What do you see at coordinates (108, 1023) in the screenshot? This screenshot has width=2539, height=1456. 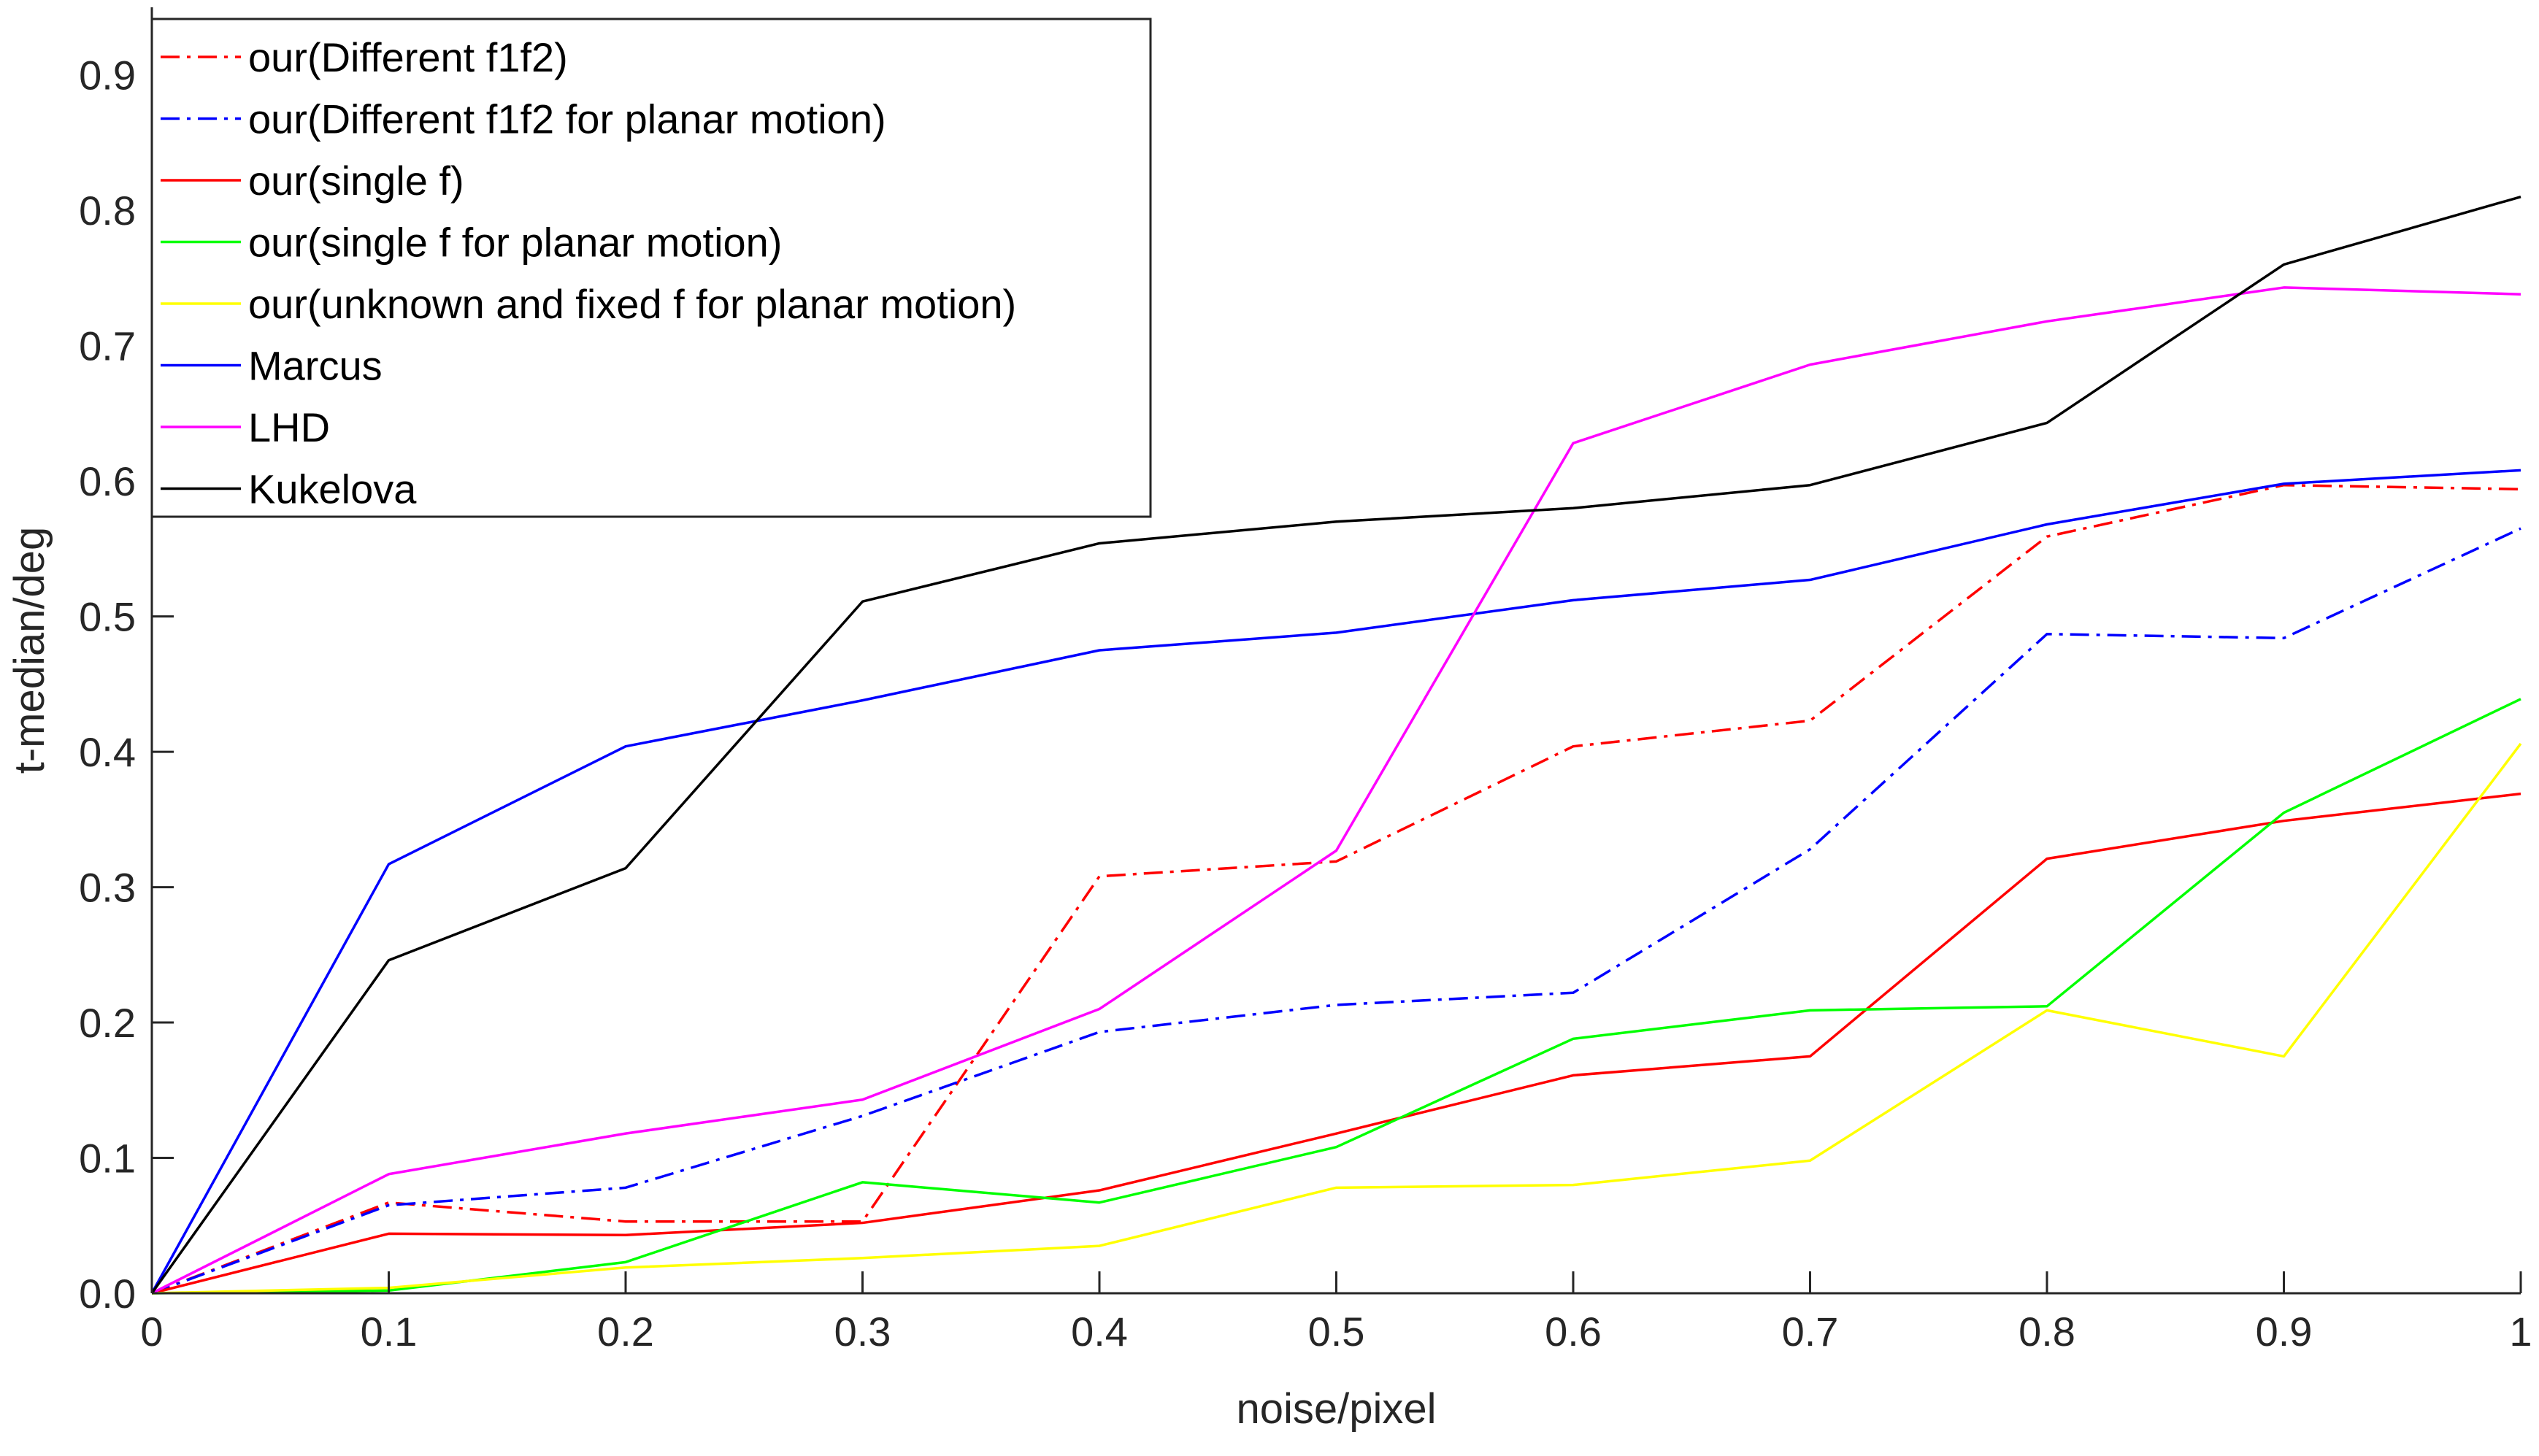 I see `y-tick-label: 0.2` at bounding box center [108, 1023].